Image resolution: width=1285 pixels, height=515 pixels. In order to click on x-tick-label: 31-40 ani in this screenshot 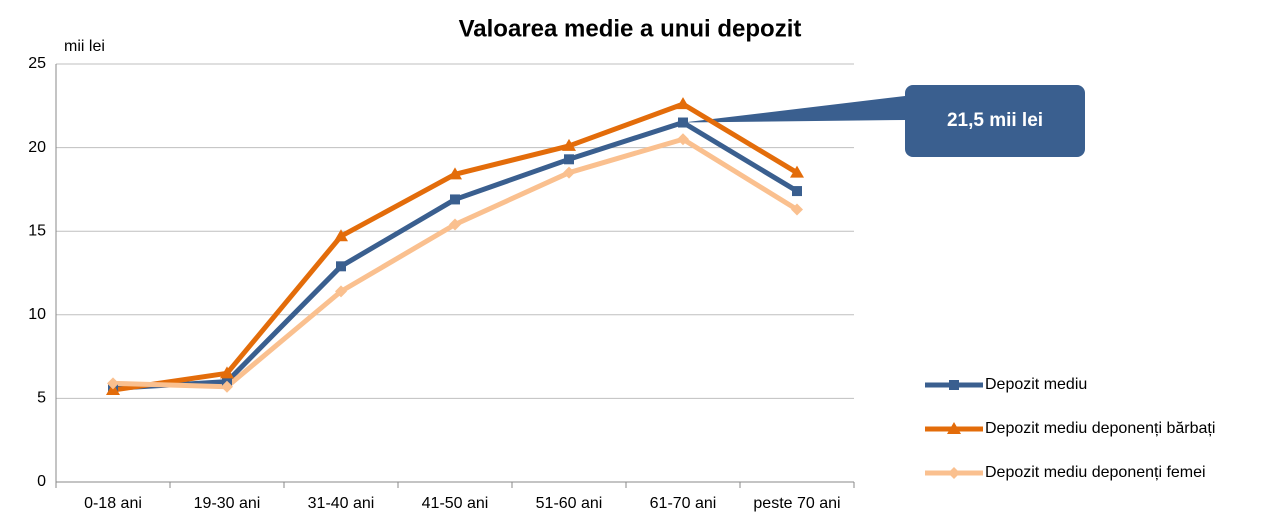, I will do `click(341, 503)`.